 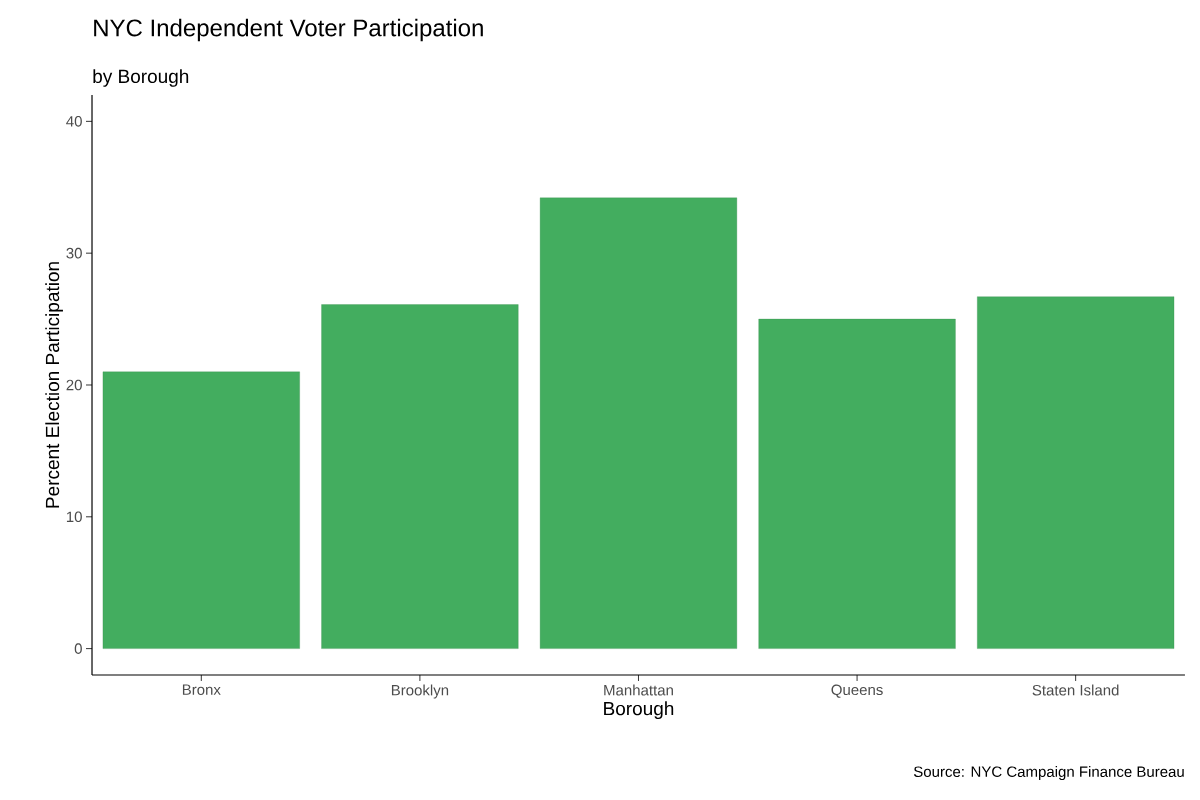 I want to click on x-tick-label: Bronx, so click(x=201, y=689).